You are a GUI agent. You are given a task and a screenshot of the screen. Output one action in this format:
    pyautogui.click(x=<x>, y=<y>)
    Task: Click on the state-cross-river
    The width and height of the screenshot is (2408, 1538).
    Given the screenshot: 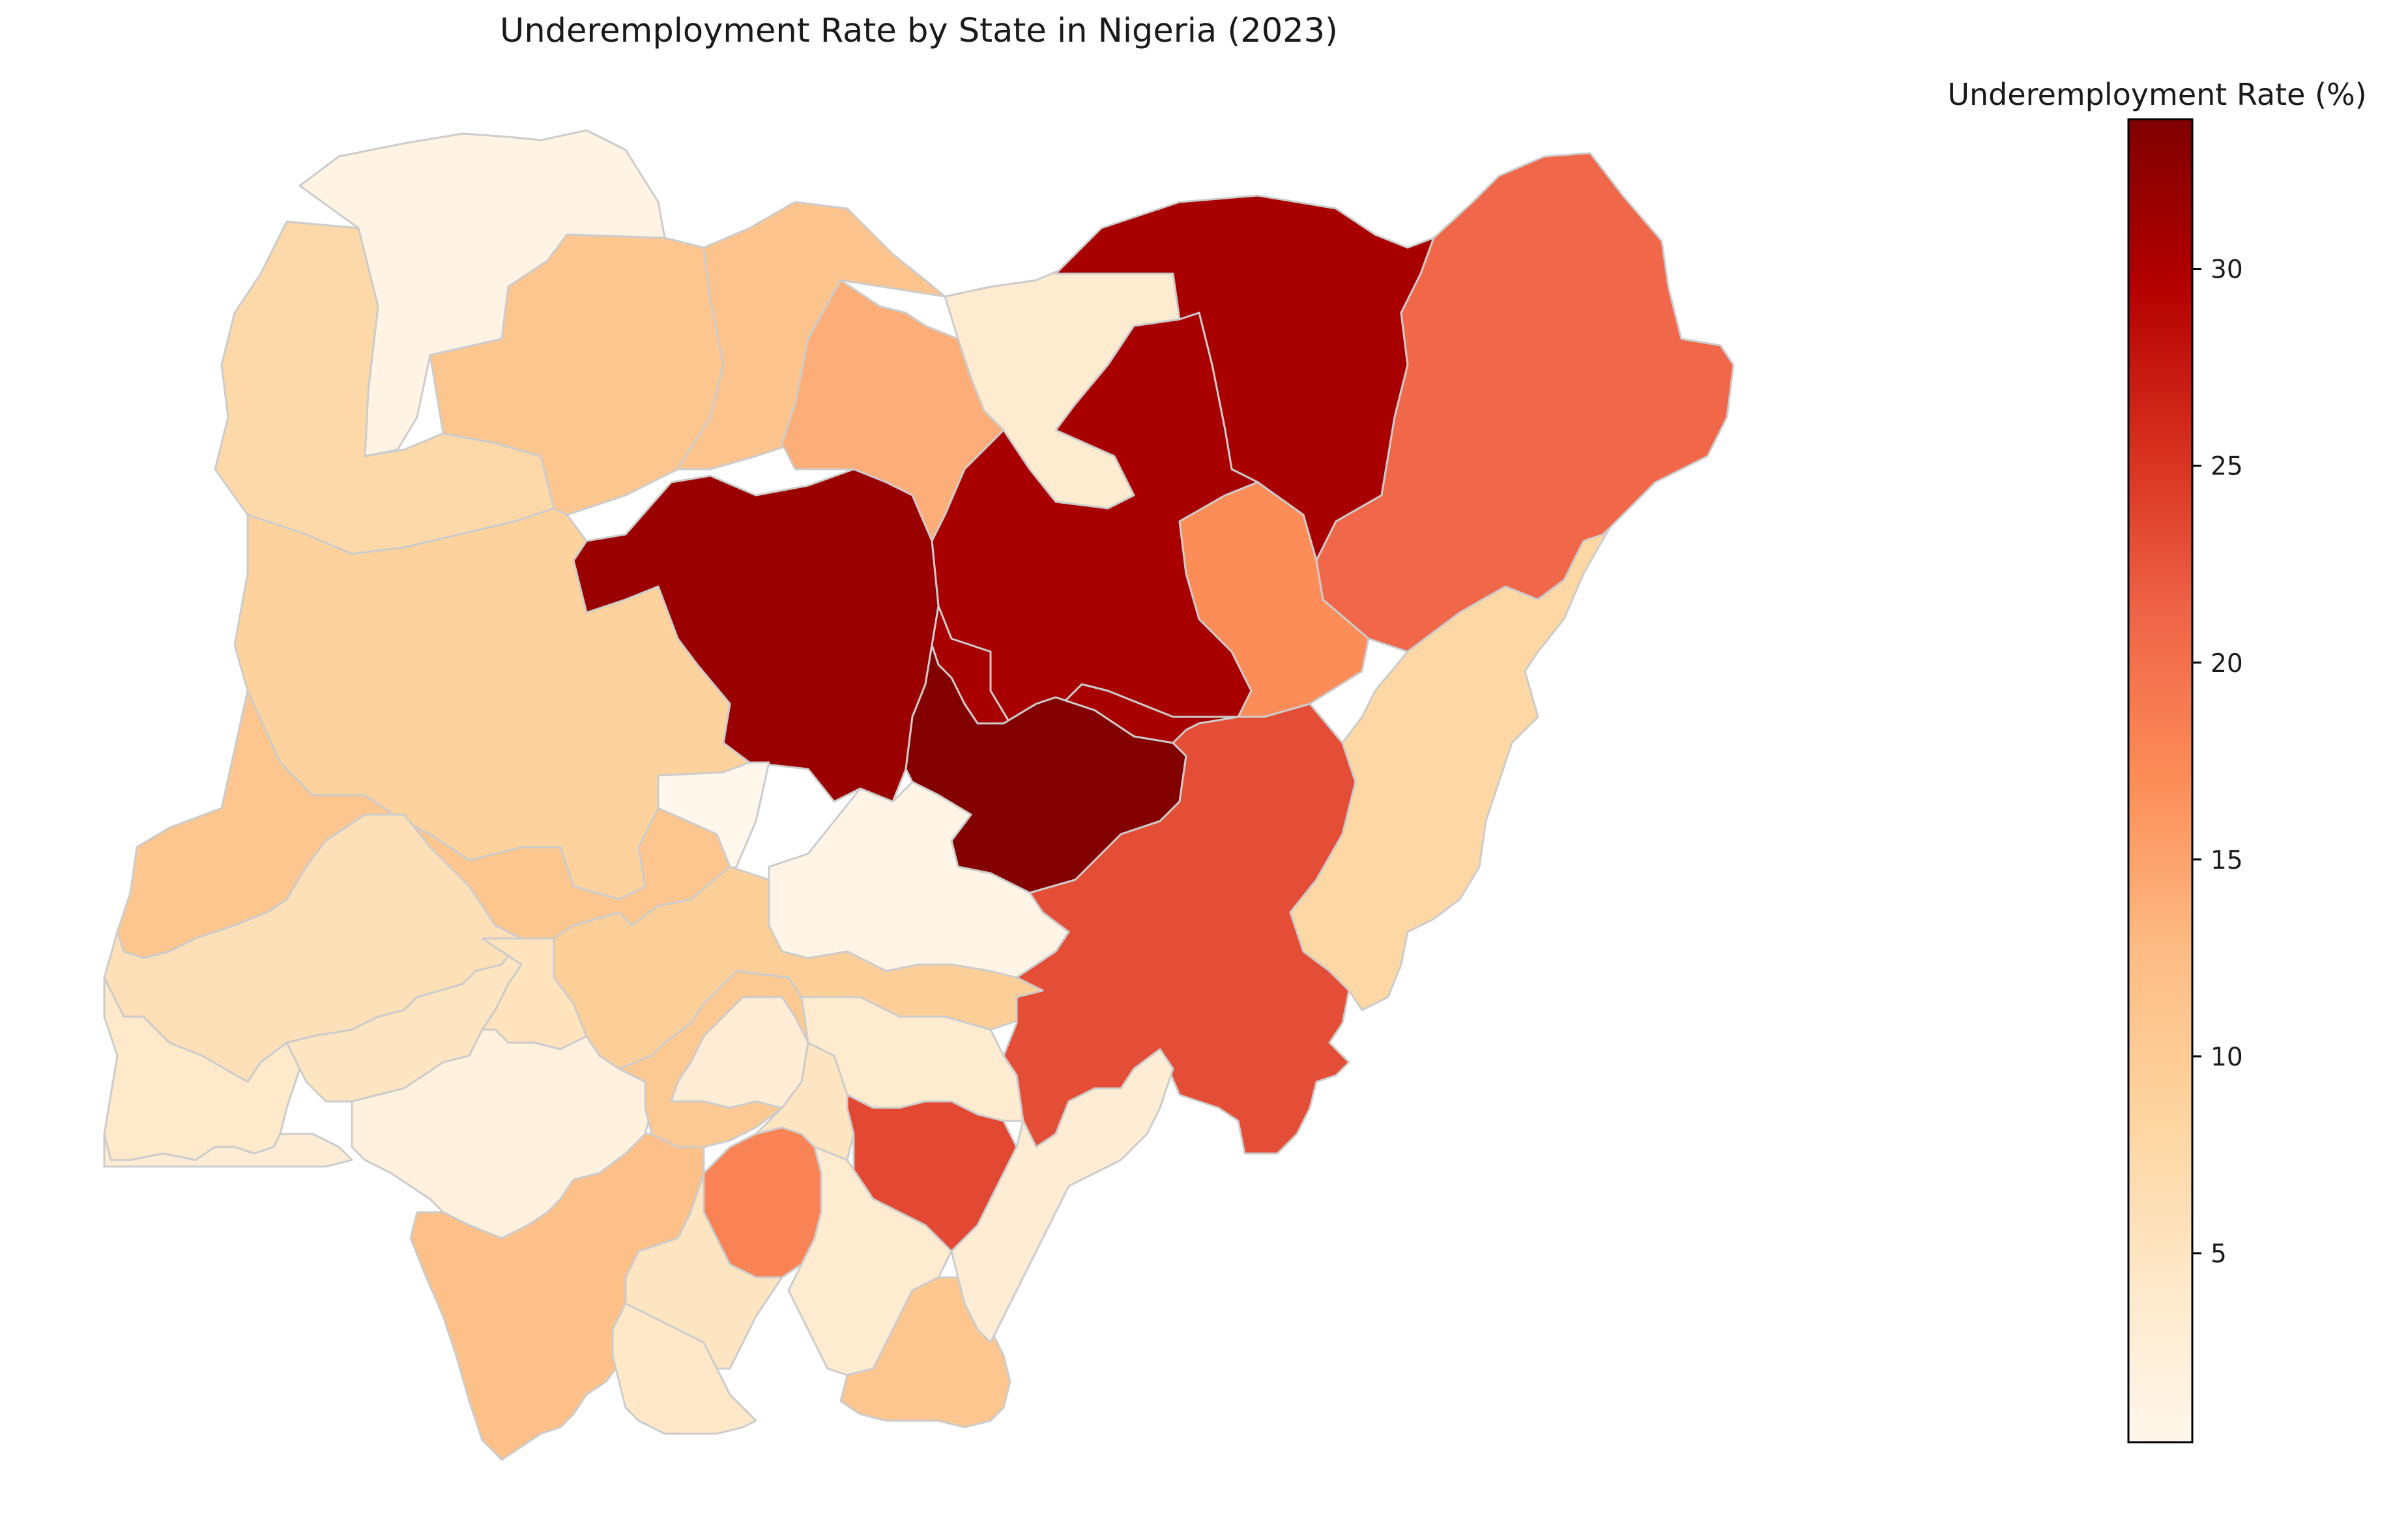 What is the action you would take?
    pyautogui.click(x=1062, y=1196)
    